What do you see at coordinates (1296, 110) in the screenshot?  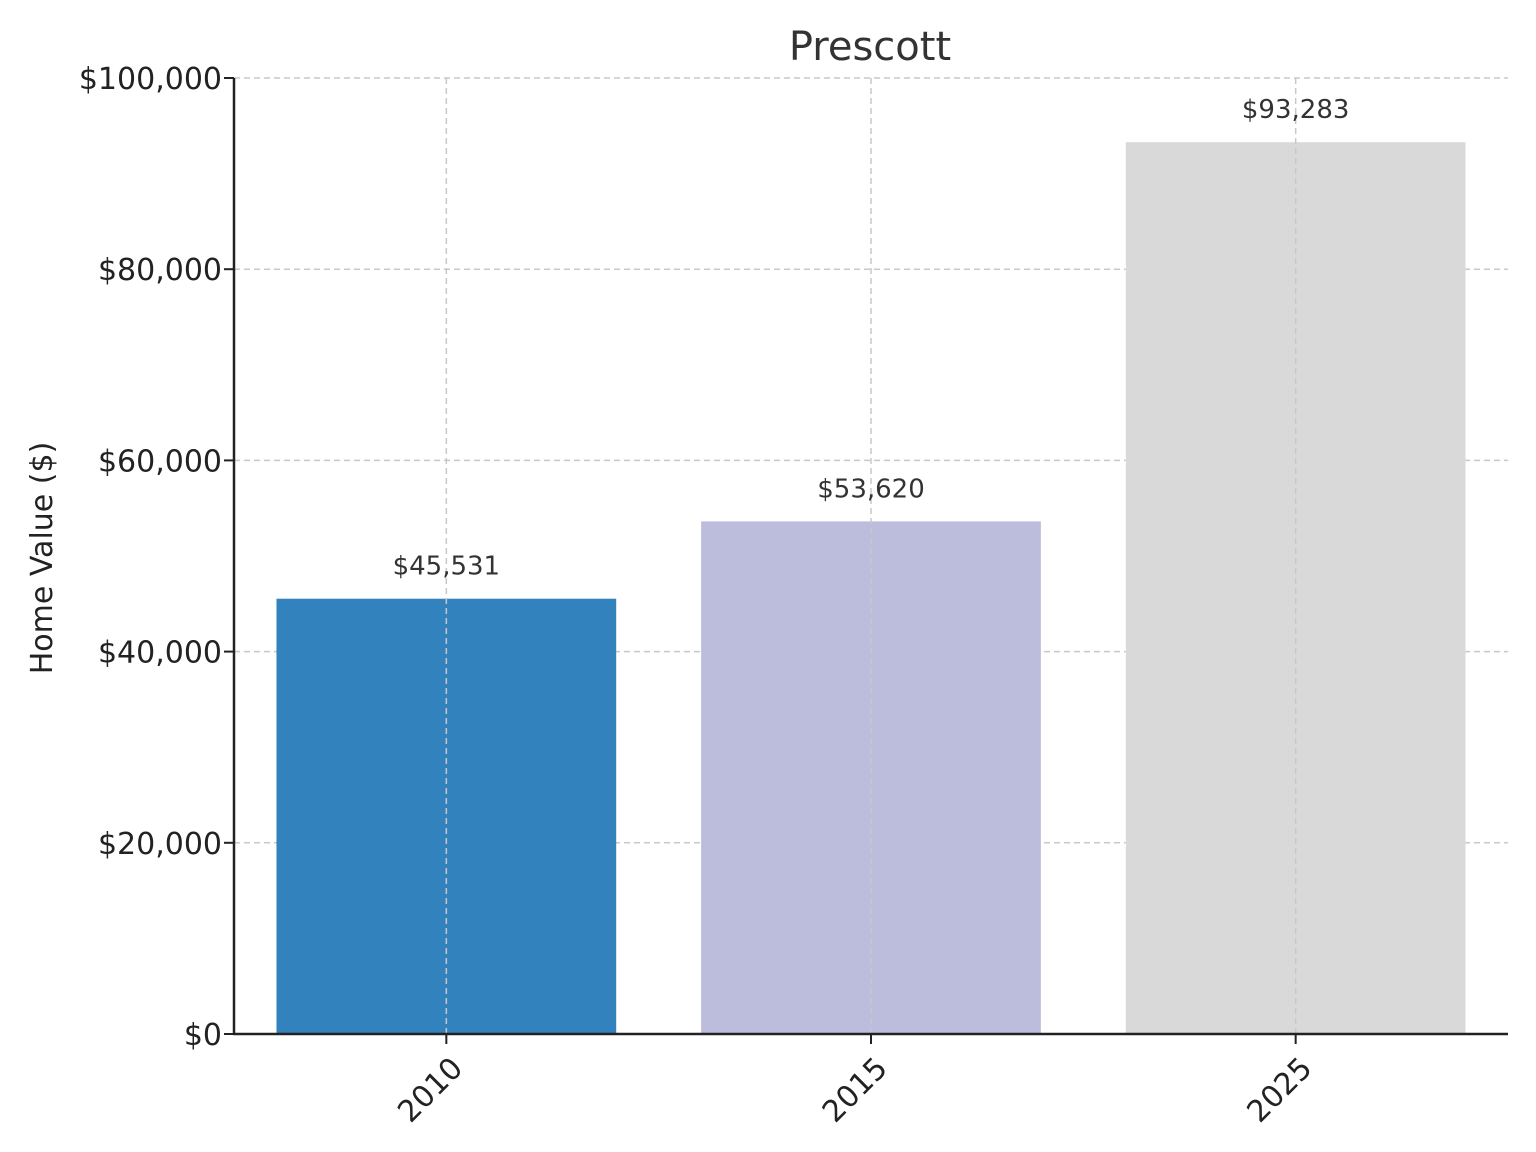 I see `bar-value-label: $93,283` at bounding box center [1296, 110].